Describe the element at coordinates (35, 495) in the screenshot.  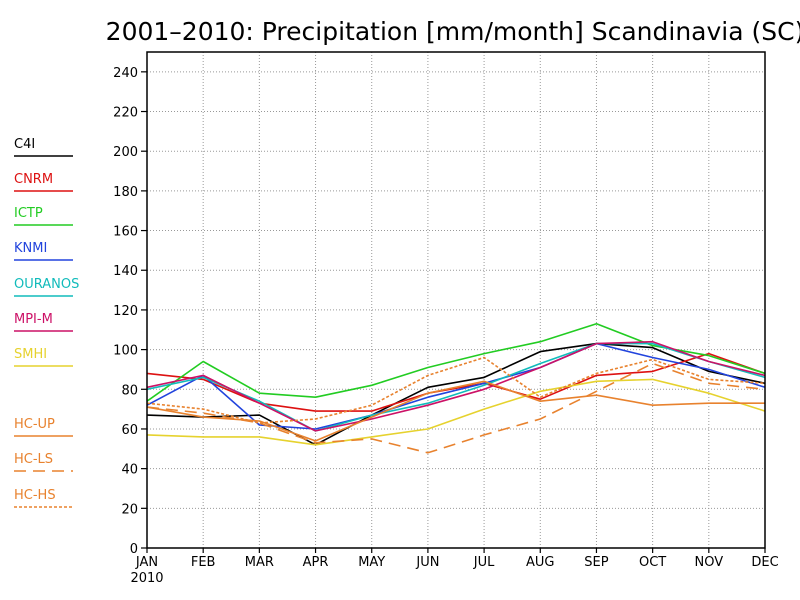
I see `legend-label-hc-hs: HC-HS` at that location.